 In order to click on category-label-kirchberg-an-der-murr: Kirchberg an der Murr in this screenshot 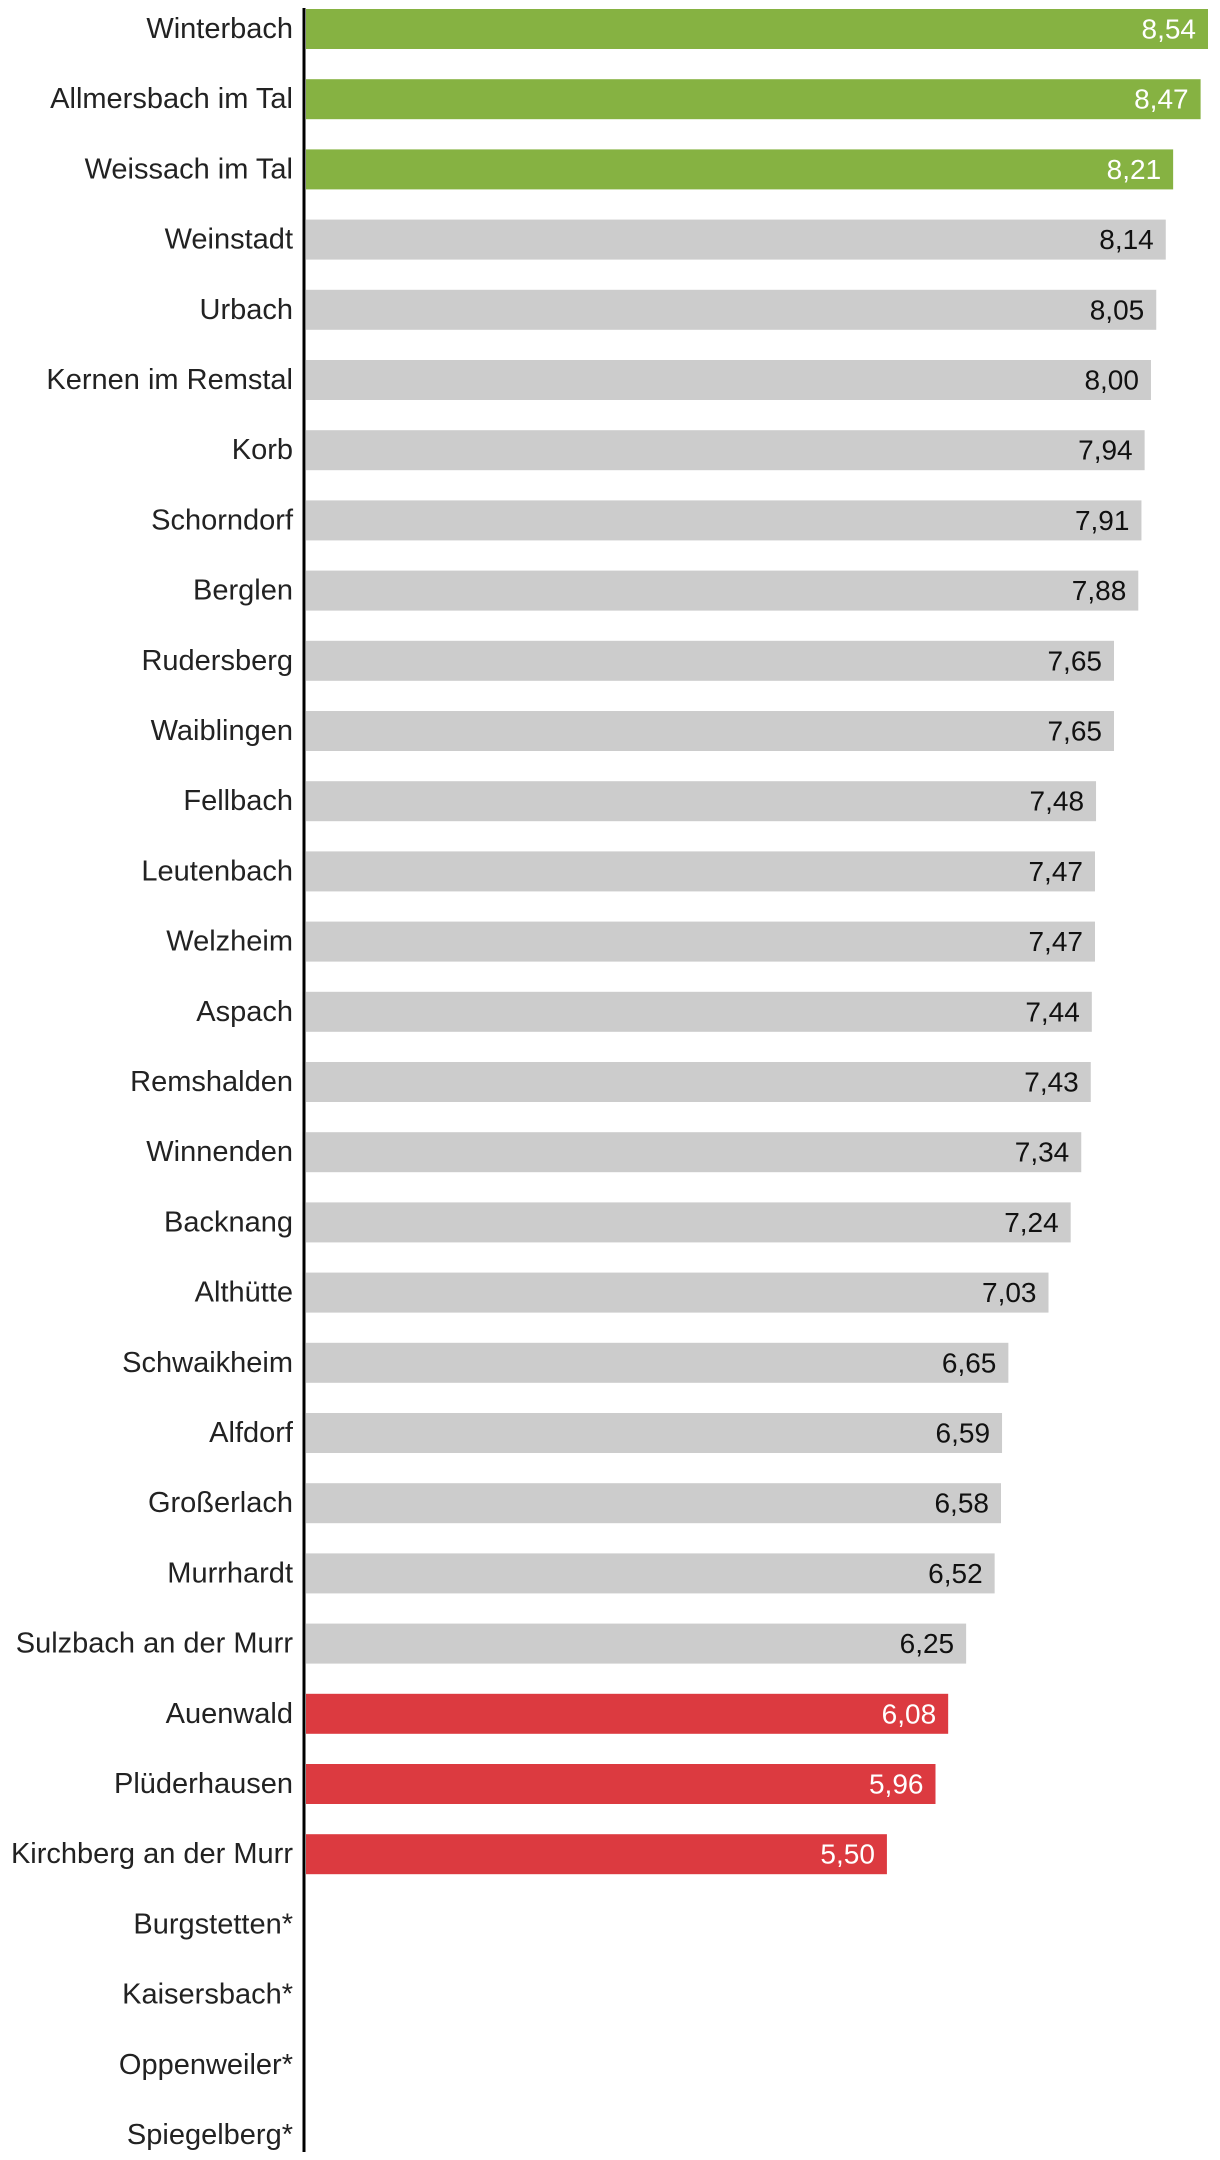, I will do `click(152, 1854)`.